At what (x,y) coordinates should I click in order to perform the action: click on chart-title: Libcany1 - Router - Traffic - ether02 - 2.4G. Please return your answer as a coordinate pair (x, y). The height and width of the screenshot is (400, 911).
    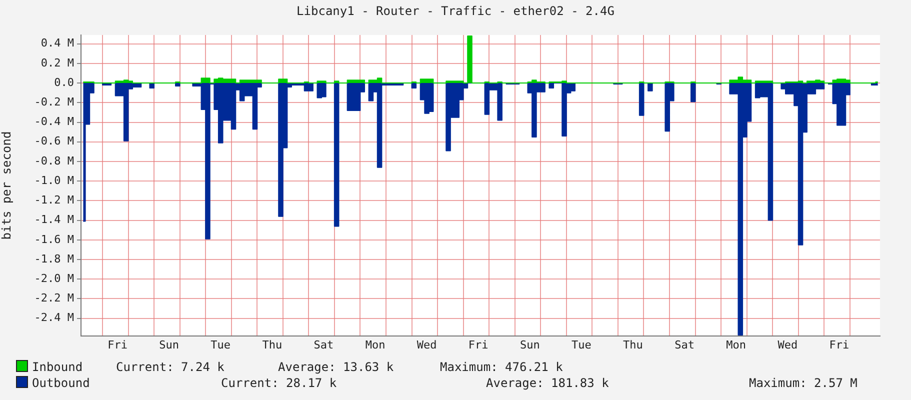
    Looking at the image, I should click on (456, 11).